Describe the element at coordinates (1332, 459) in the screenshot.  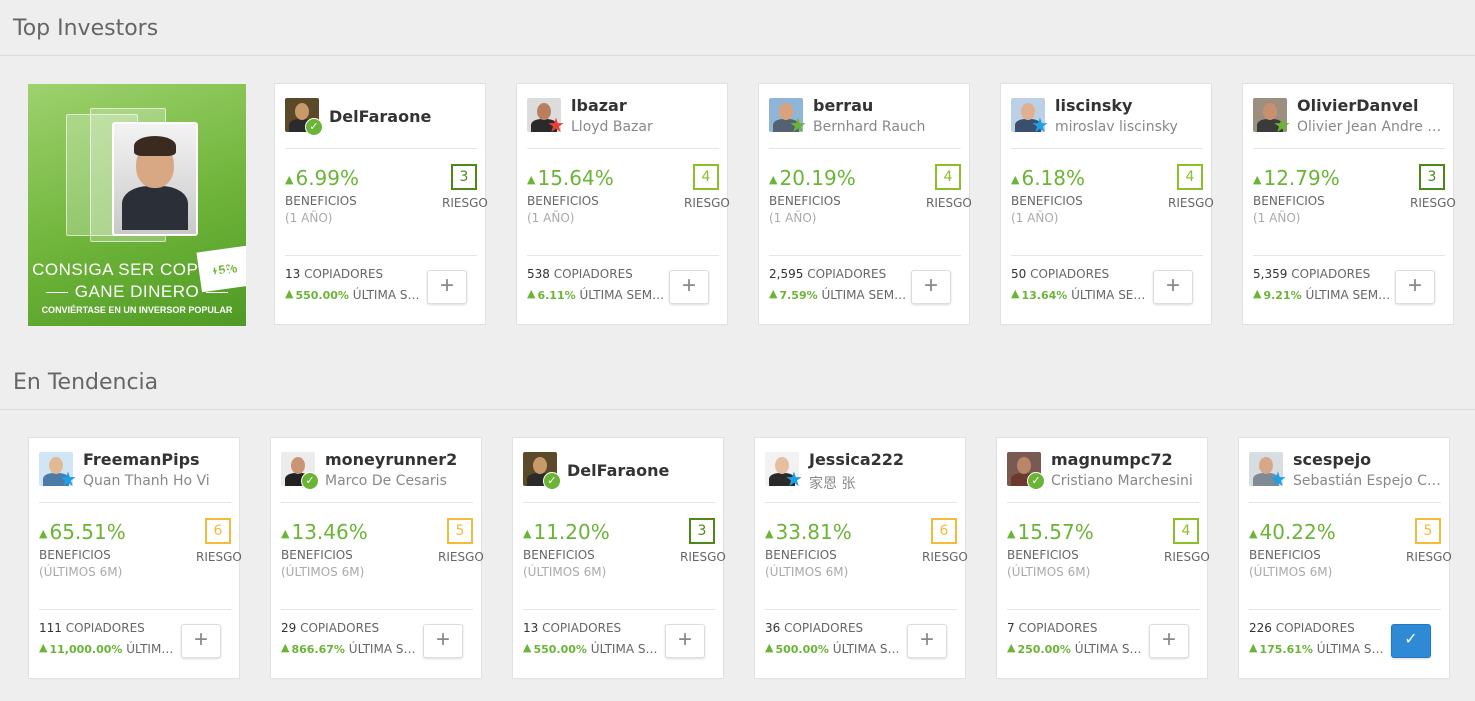
I see `investor-username: scespejo` at that location.